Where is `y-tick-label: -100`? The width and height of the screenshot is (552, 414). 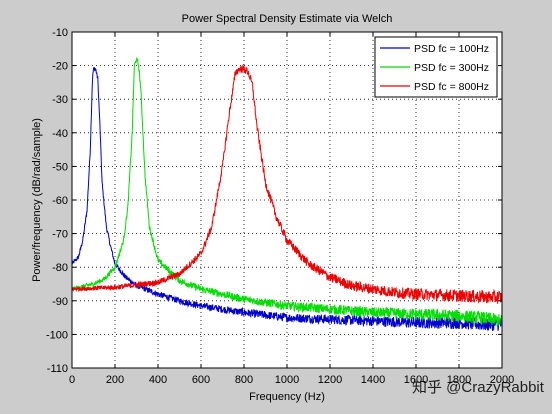
y-tick-label: -100 is located at coordinates (57, 335).